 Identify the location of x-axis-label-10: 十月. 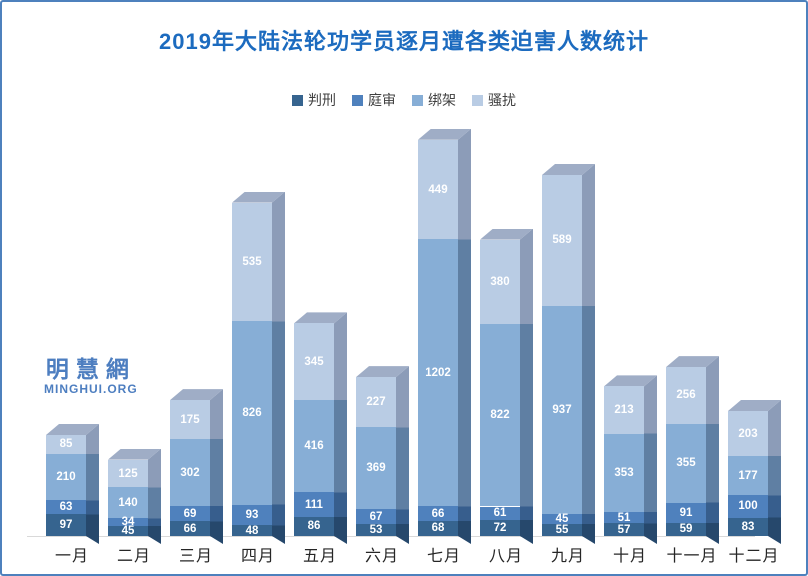
(629, 556).